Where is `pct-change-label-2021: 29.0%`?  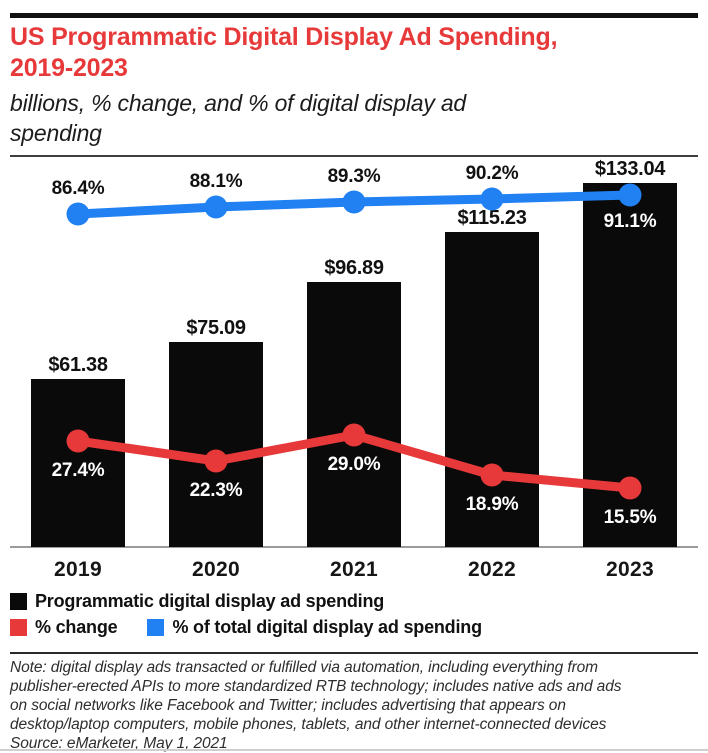 pct-change-label-2021: 29.0% is located at coordinates (354, 464).